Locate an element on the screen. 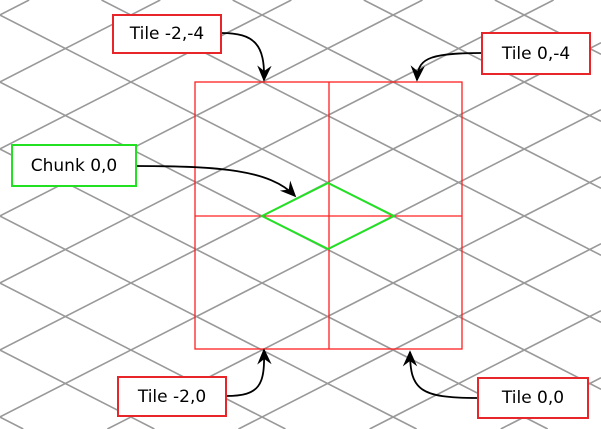 The height and width of the screenshot is (429, 601). arrow-chunk is located at coordinates (216, 181).